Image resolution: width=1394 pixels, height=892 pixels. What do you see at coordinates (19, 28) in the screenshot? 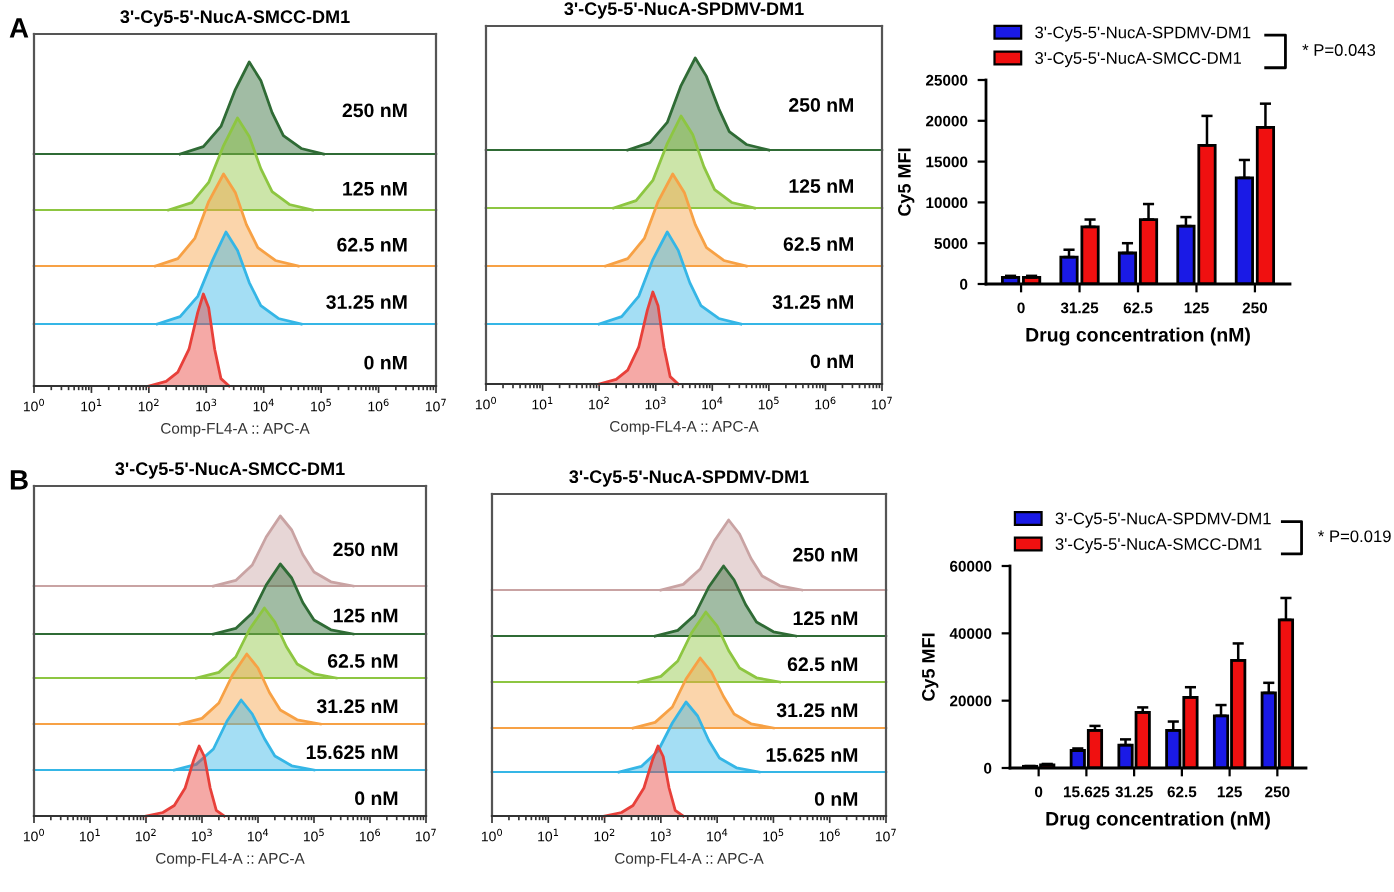
I see `text: A` at bounding box center [19, 28].